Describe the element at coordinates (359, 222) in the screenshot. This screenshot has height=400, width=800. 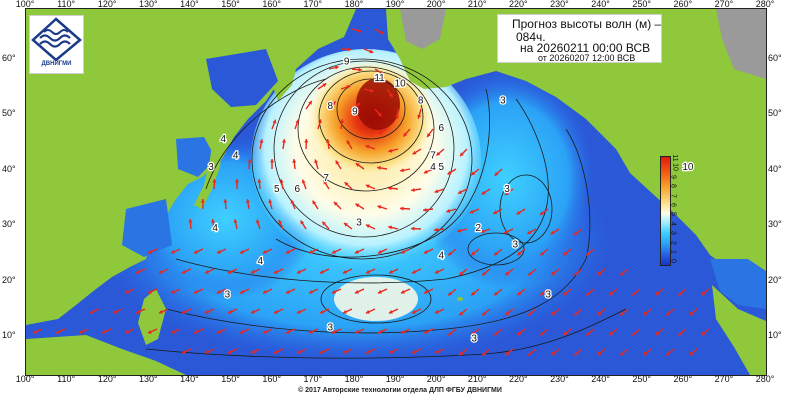
I see `contour-label: 3` at that location.